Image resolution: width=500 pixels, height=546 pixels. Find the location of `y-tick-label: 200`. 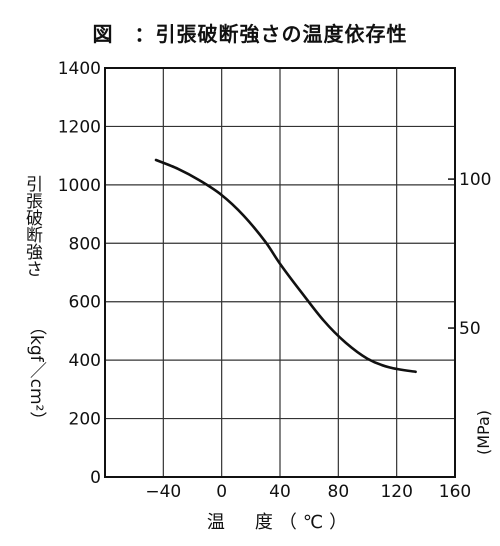

y-tick-label: 200 is located at coordinates (85, 420).